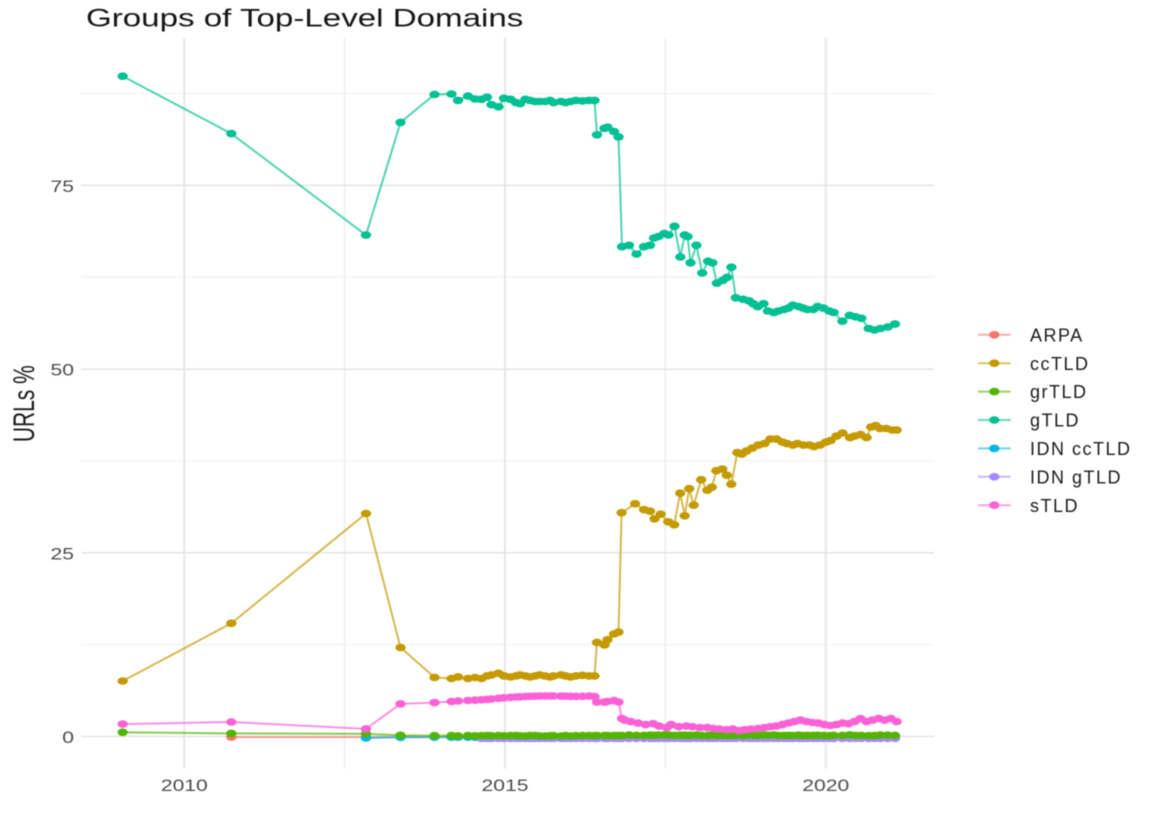 The height and width of the screenshot is (827, 1164). Describe the element at coordinates (1054, 506) in the screenshot. I see `svg-text: sTLD` at that location.